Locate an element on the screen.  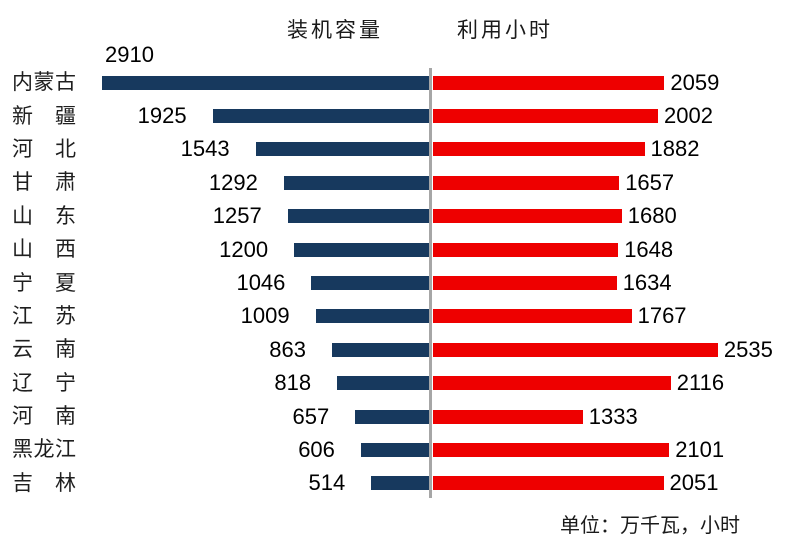
province-label: 辽 宁 is located at coordinates (44, 383).